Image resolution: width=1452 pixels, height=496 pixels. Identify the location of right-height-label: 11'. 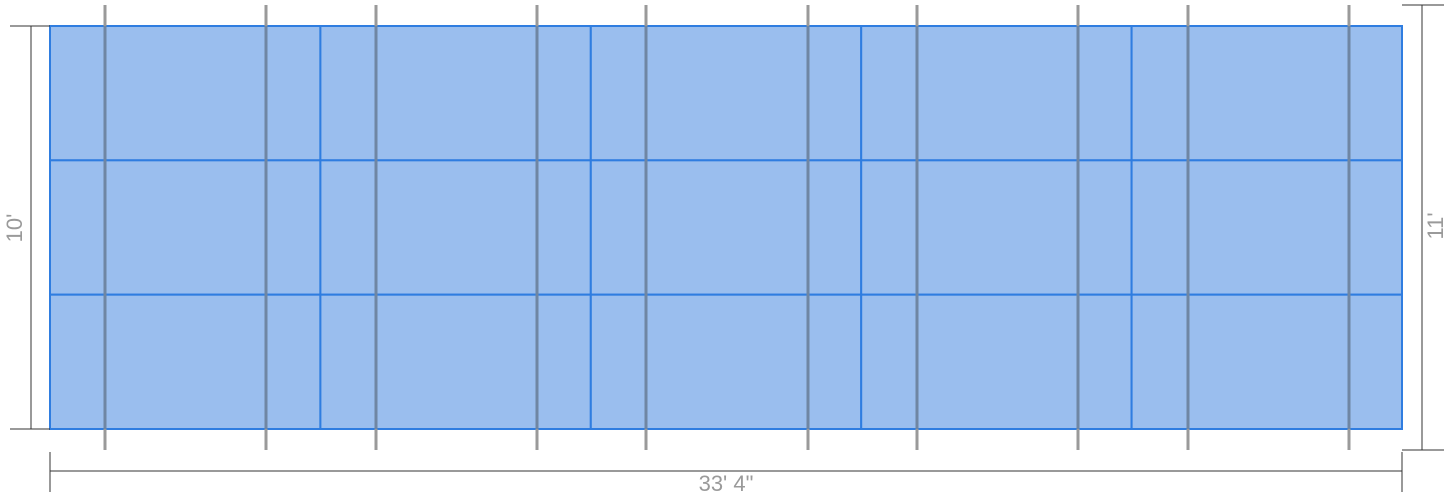
(1435, 225).